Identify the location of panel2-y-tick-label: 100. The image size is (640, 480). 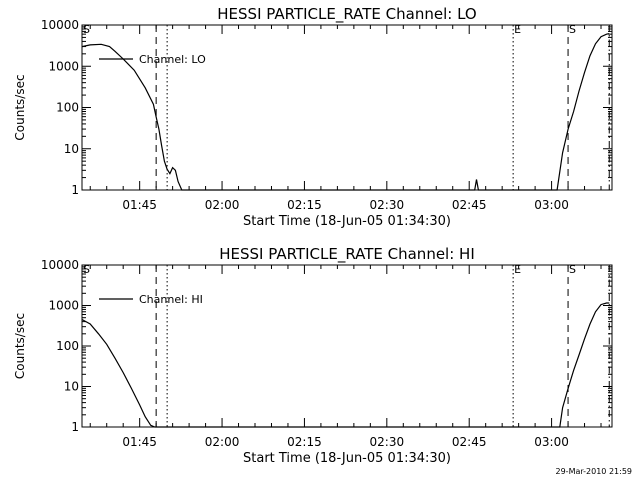
(67, 346).